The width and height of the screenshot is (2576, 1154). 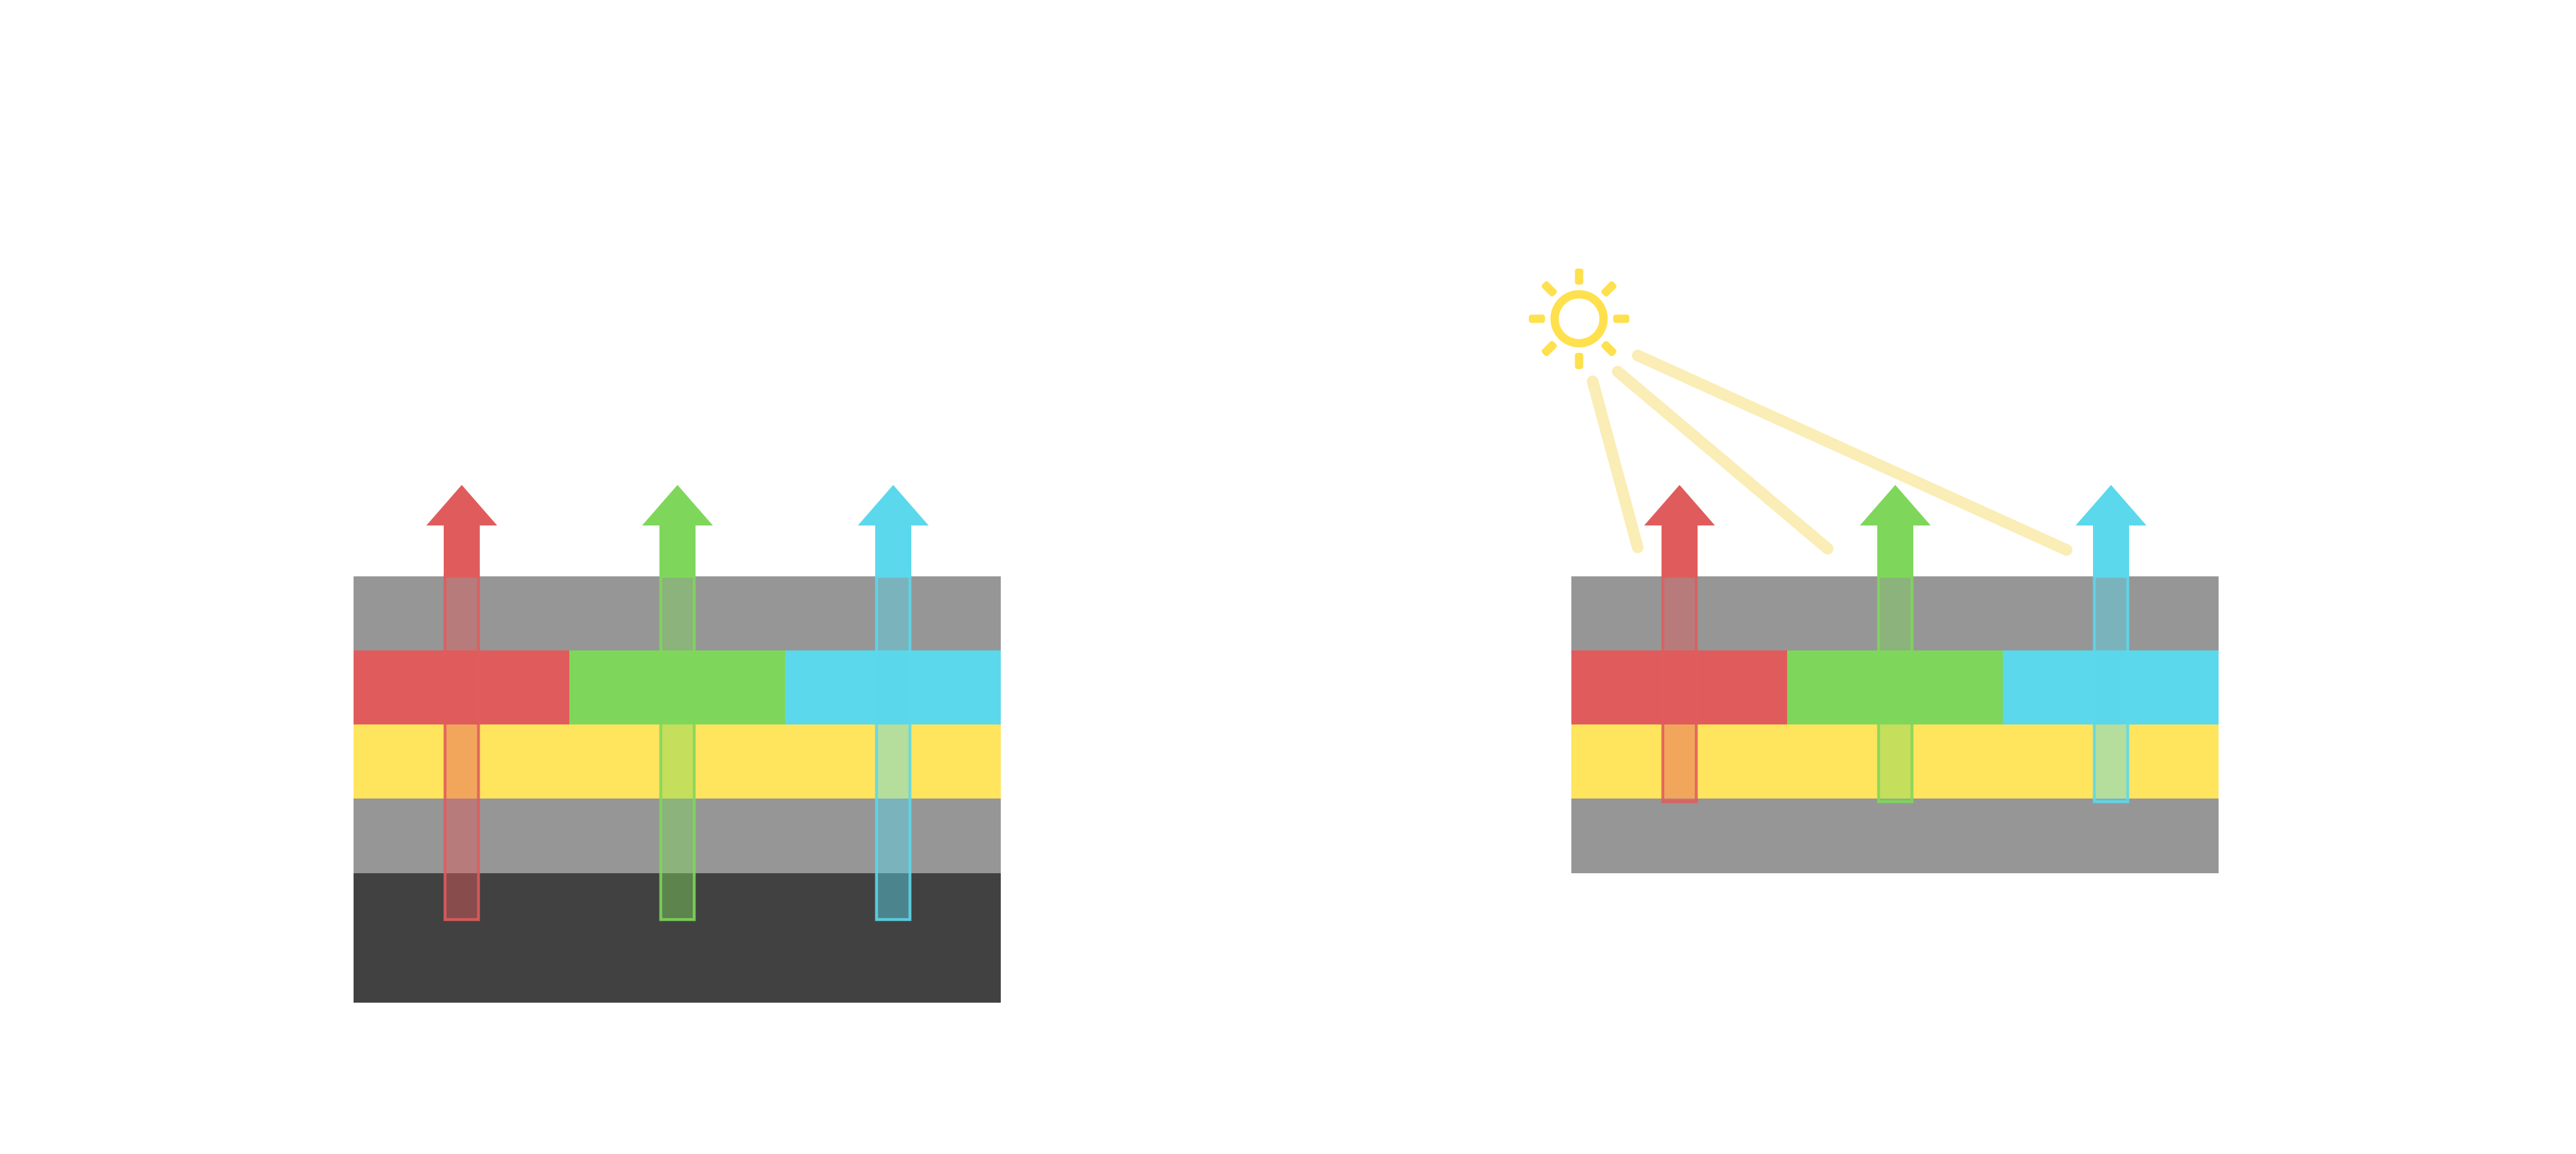 I want to click on sunbeam-left, so click(x=1615, y=464).